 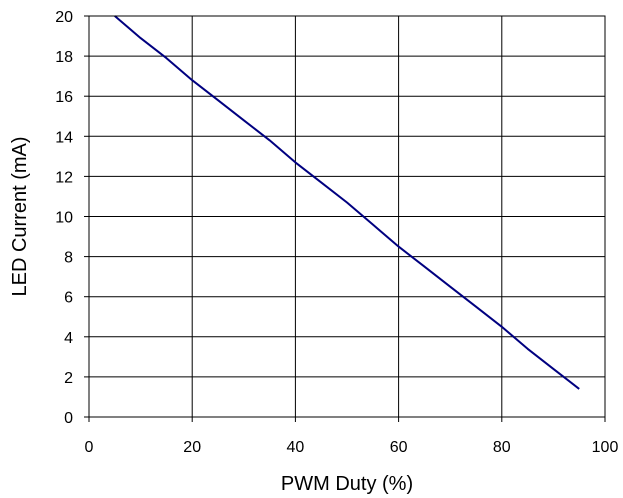 I want to click on x-tick-label: 100, so click(x=605, y=447).